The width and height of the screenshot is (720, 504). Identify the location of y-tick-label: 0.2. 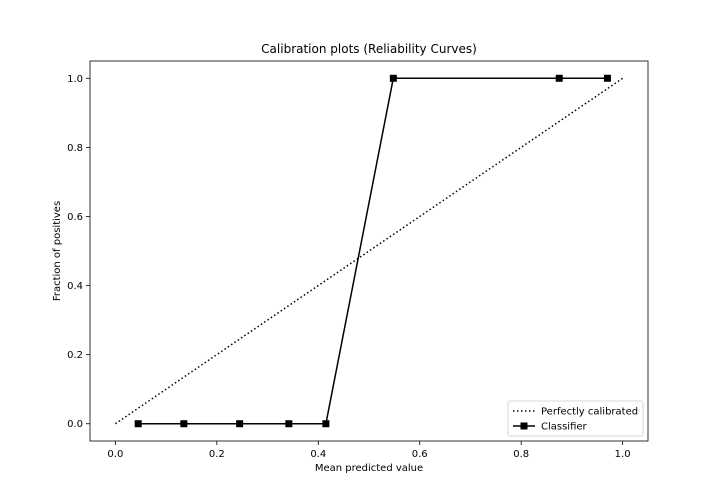
(75, 355).